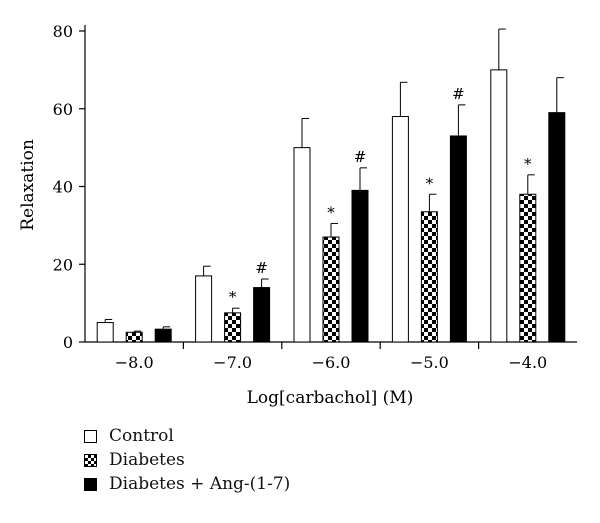 The image size is (600, 523). What do you see at coordinates (90, 436) in the screenshot?
I see `legend-swatch-control` at bounding box center [90, 436].